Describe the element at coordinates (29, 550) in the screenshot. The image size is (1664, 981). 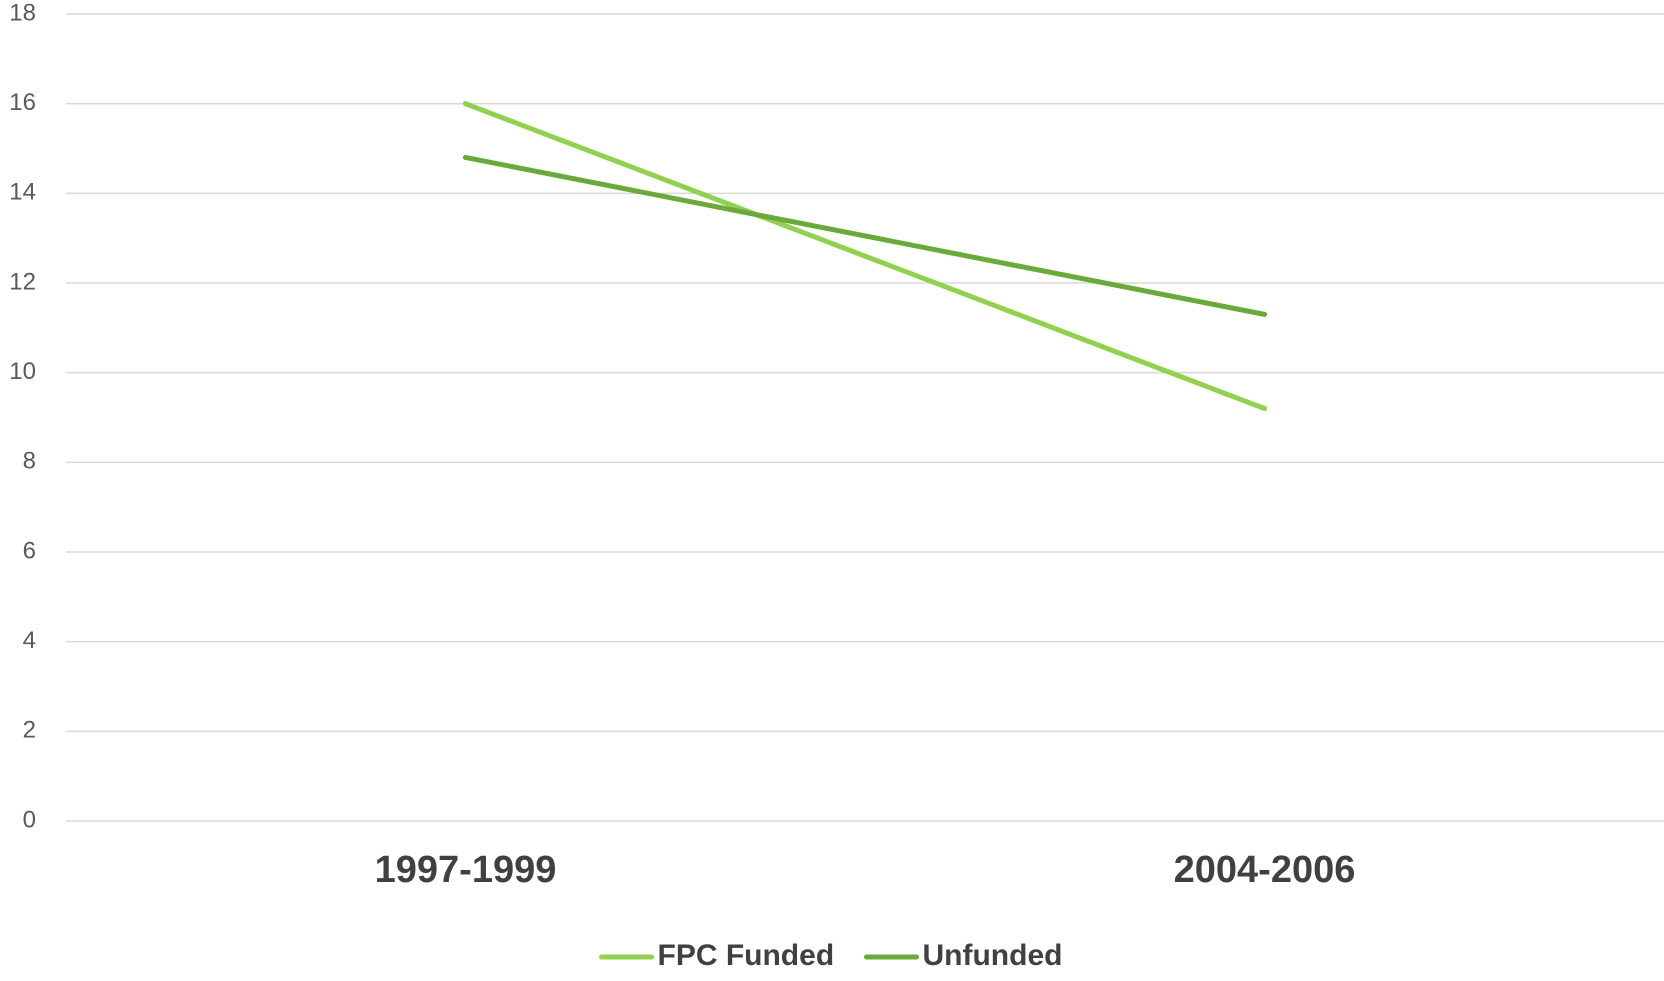
I see `y-tick-label: 6` at that location.